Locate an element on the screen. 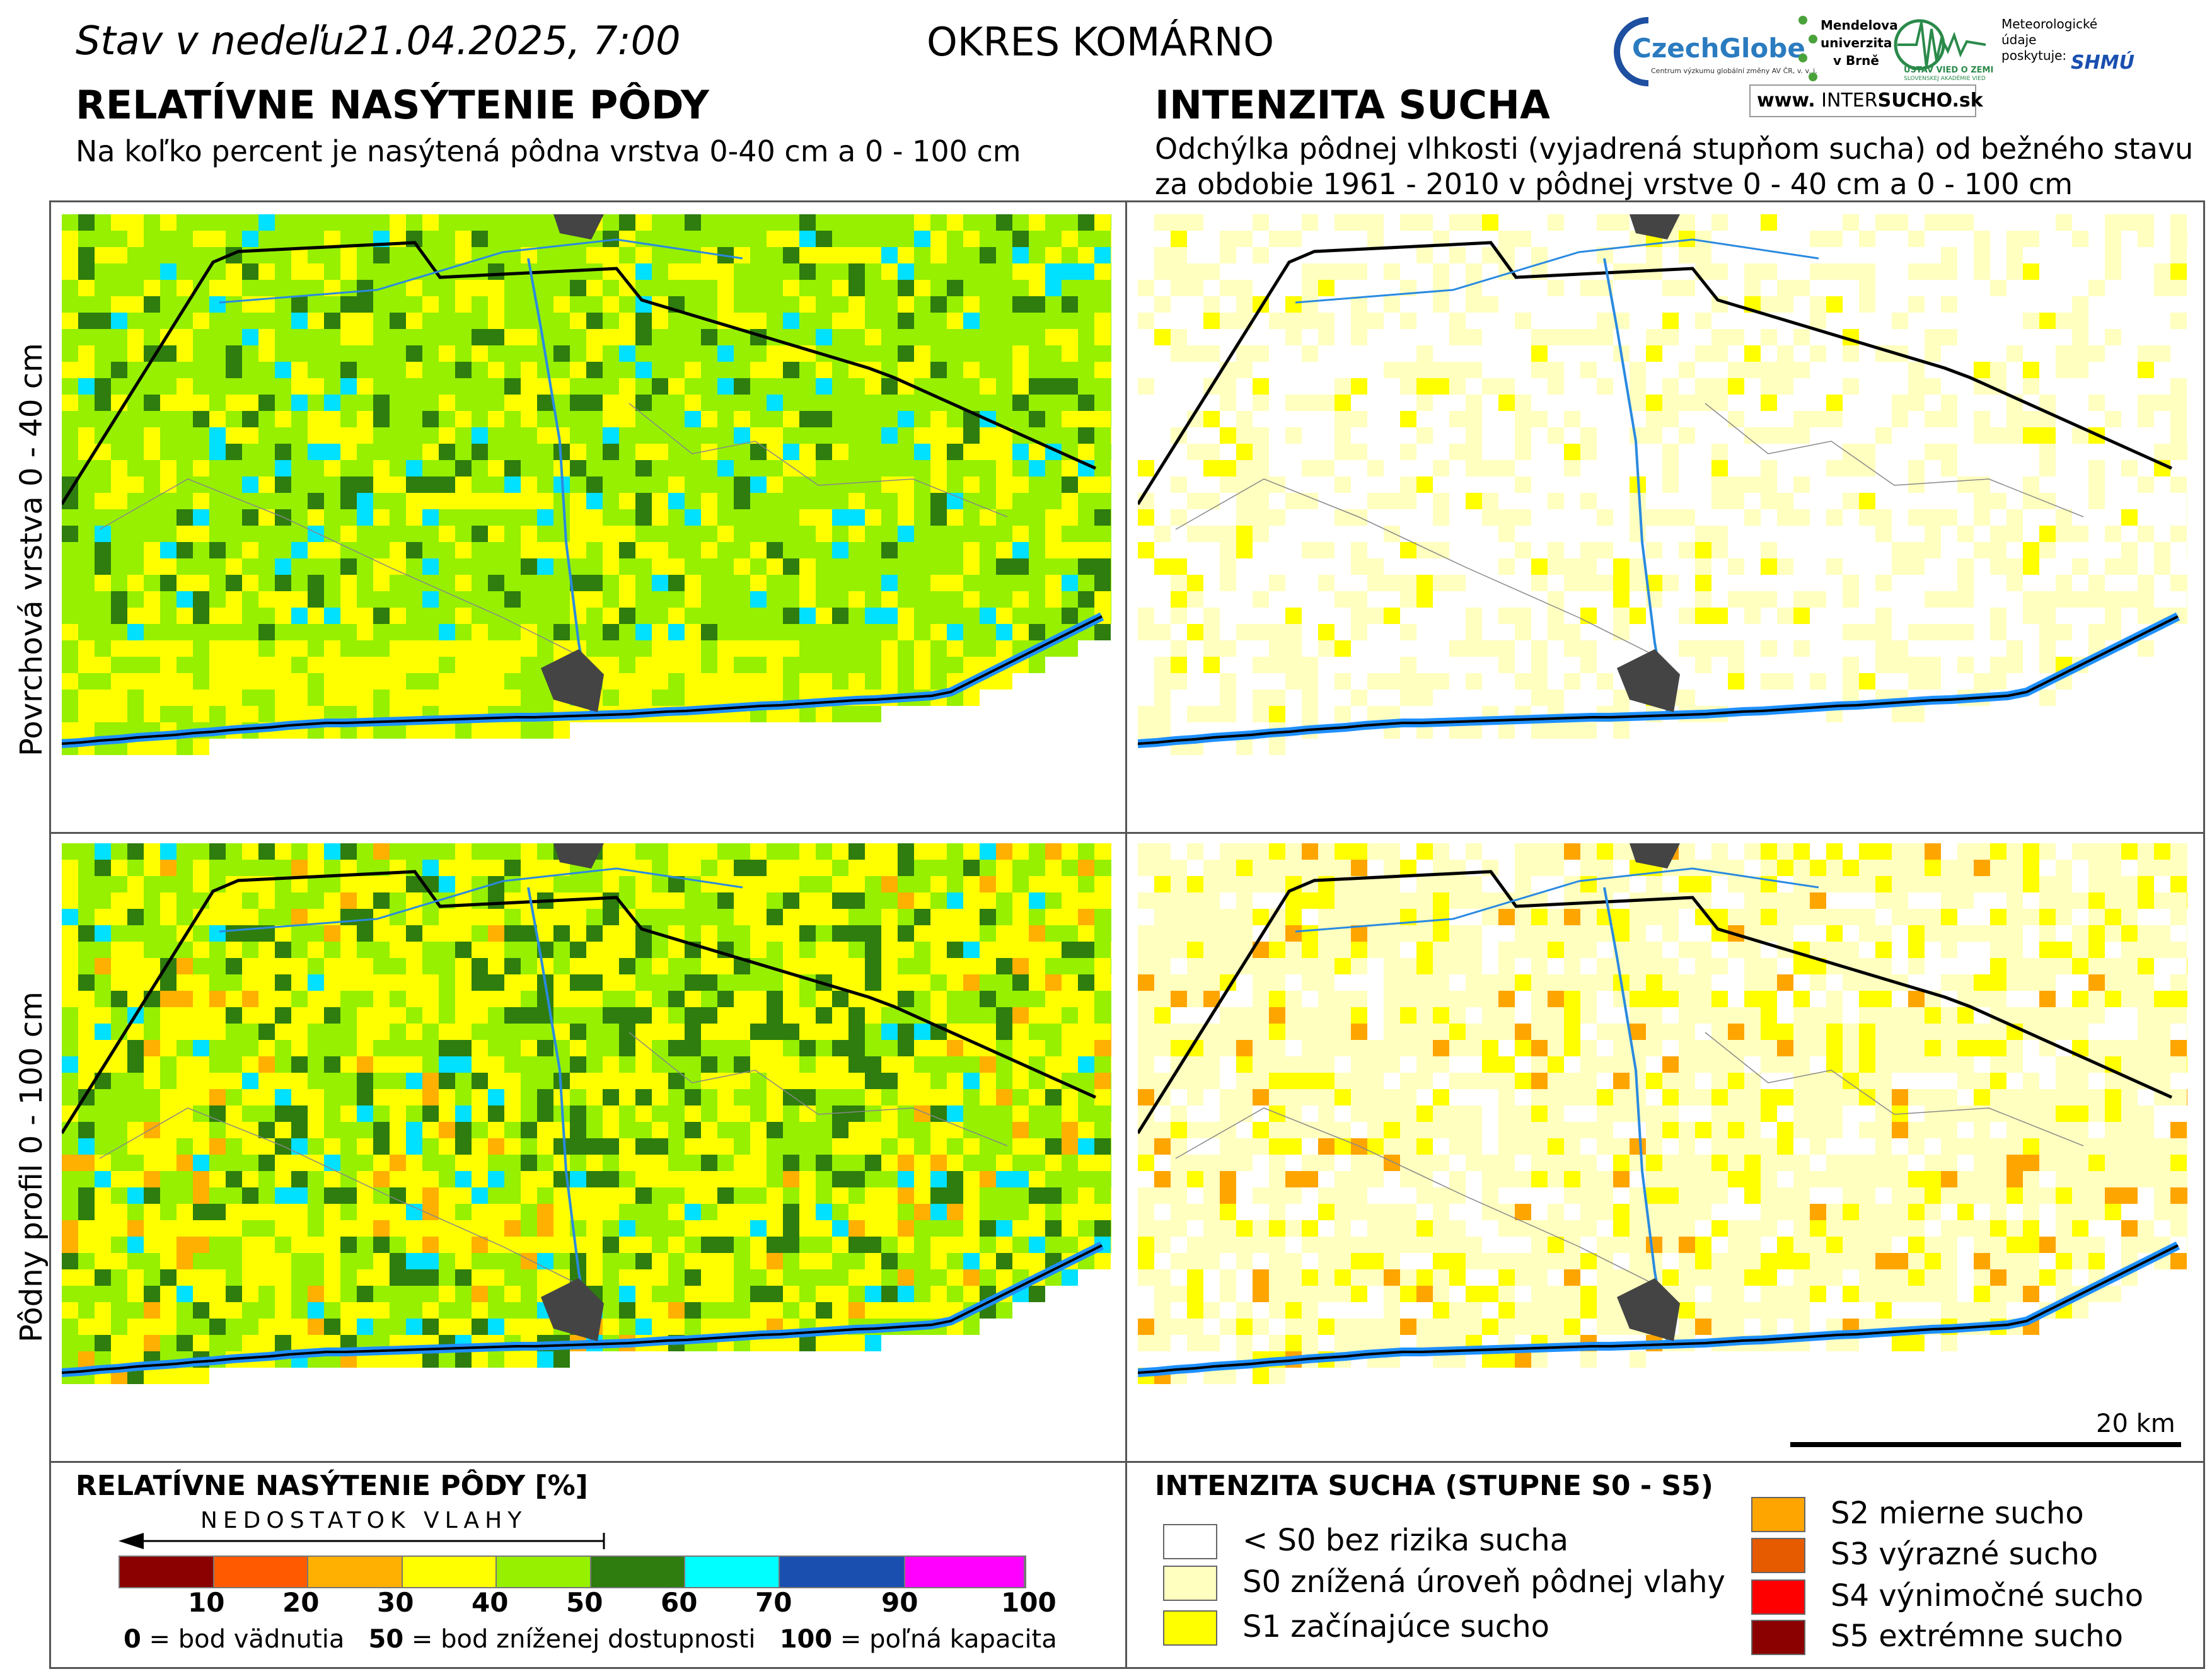 This screenshot has width=2212, height=1674. colorbar-tick-label: 60 is located at coordinates (679, 1602).